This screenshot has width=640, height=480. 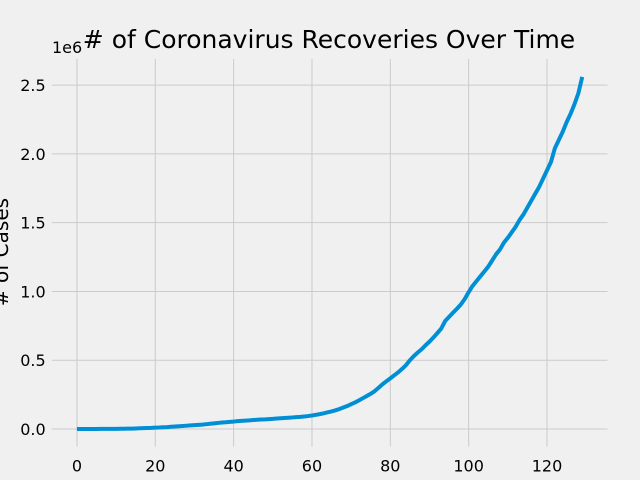 What do you see at coordinates (390, 466) in the screenshot?
I see `x-tick-label: 80` at bounding box center [390, 466].